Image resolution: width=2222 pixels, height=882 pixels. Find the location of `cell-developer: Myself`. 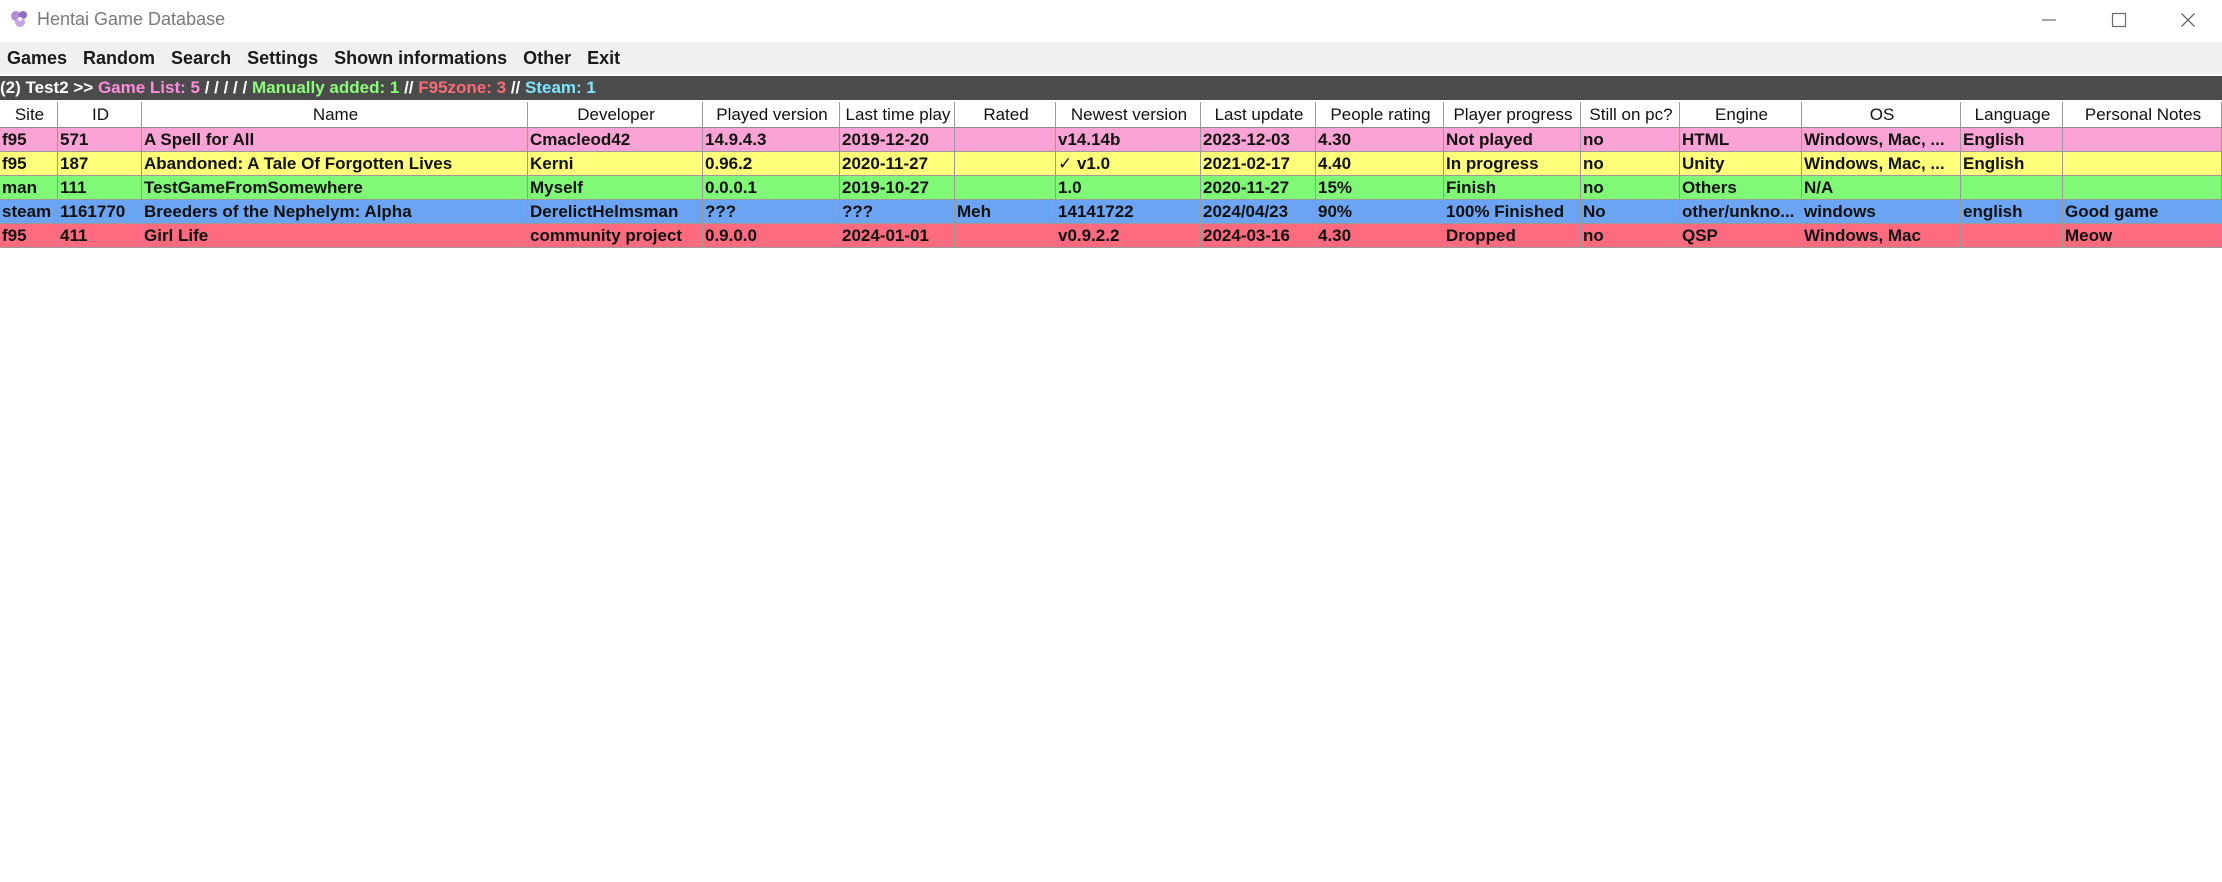

cell-developer: Myself is located at coordinates (615, 187).